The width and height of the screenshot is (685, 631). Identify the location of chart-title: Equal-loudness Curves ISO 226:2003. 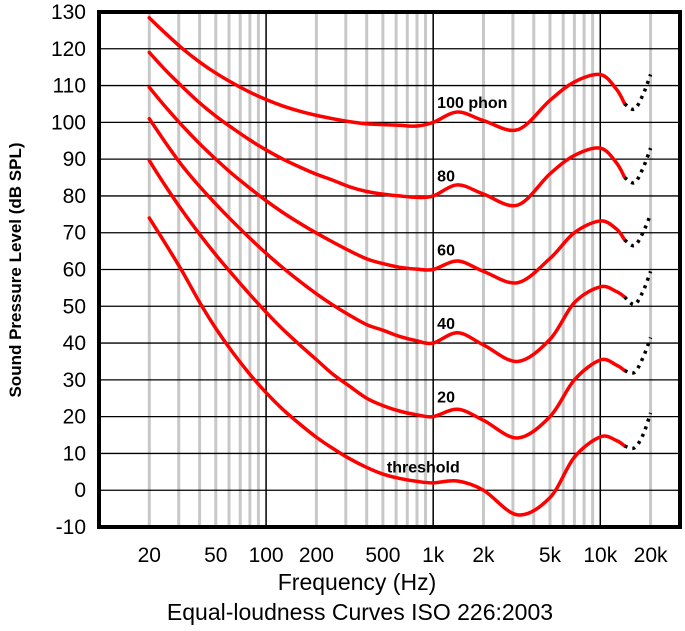
(360, 612).